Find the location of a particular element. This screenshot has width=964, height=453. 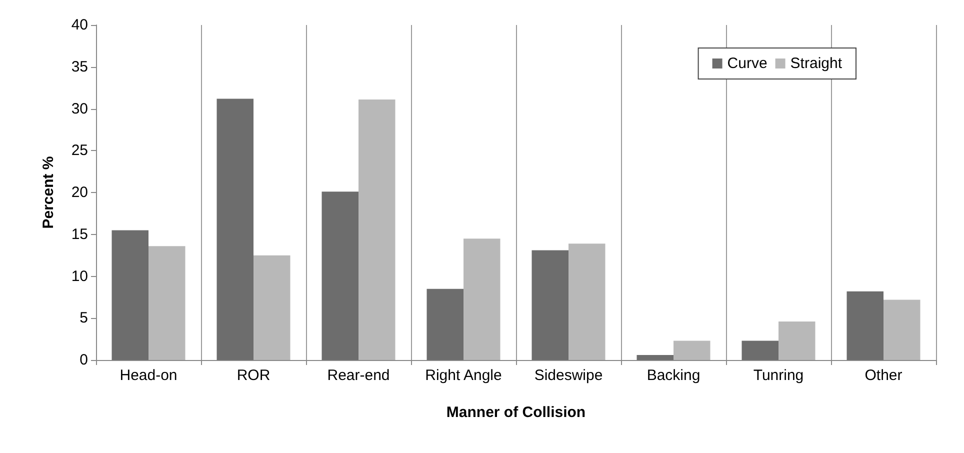

y-tick-label: 35 is located at coordinates (79, 67).